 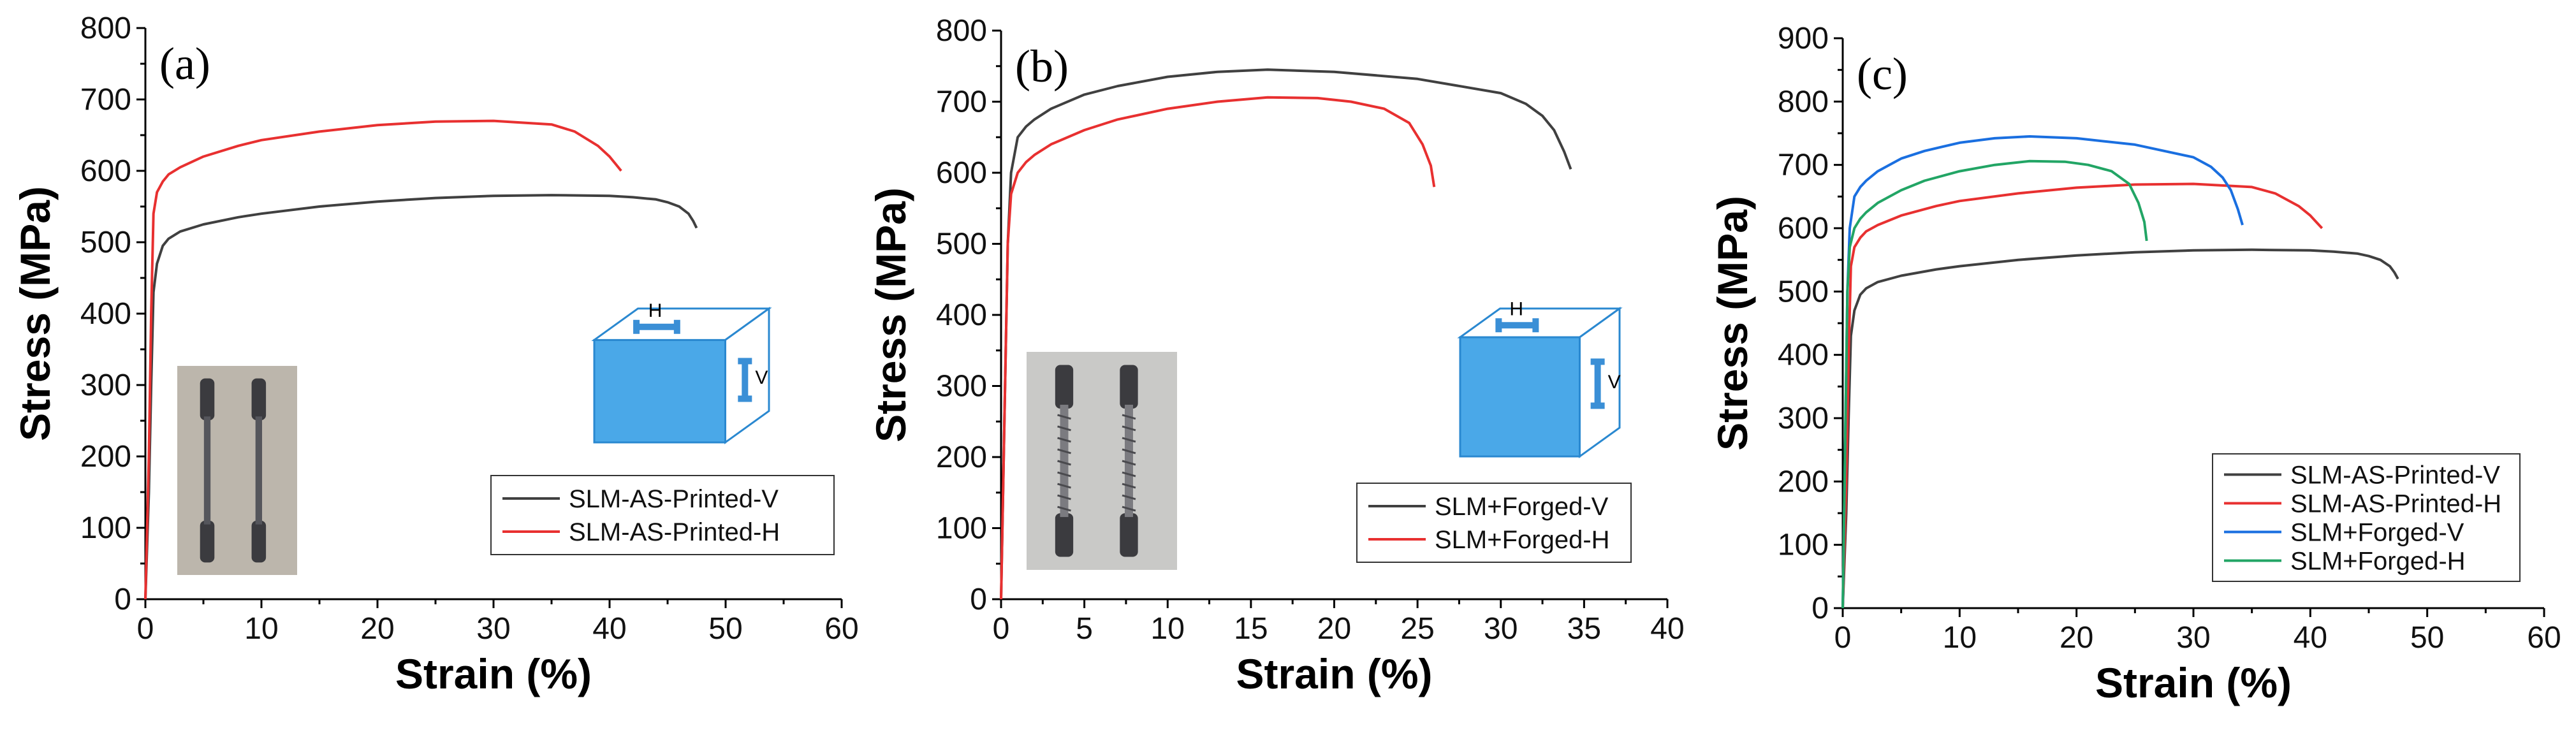 I want to click on specimen-photo, so click(x=1102, y=461).